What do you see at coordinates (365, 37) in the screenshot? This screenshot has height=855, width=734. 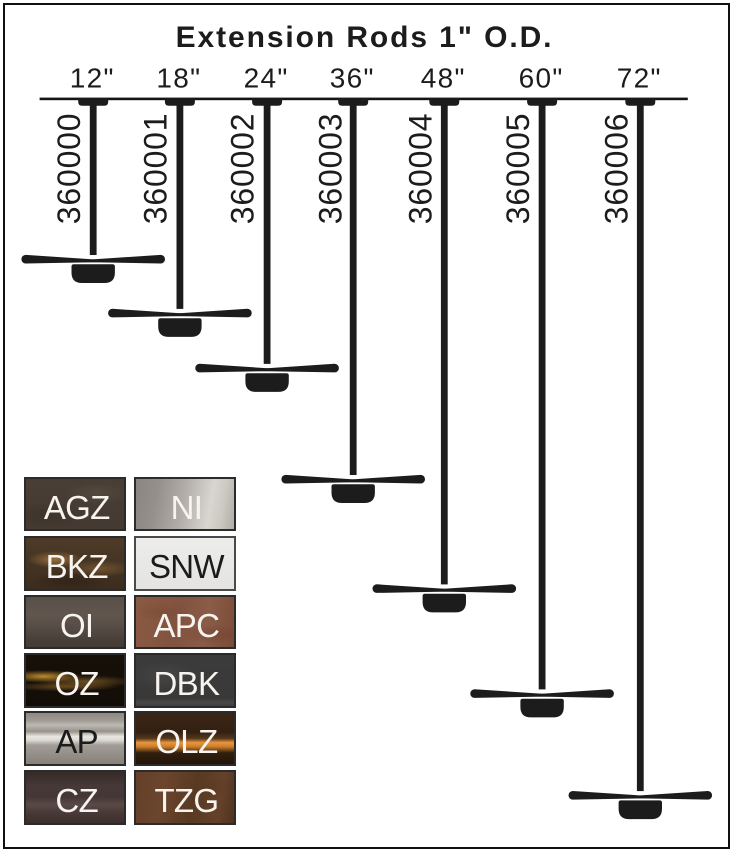 I see `svg-text: Extension Rods 1" O.D.` at bounding box center [365, 37].